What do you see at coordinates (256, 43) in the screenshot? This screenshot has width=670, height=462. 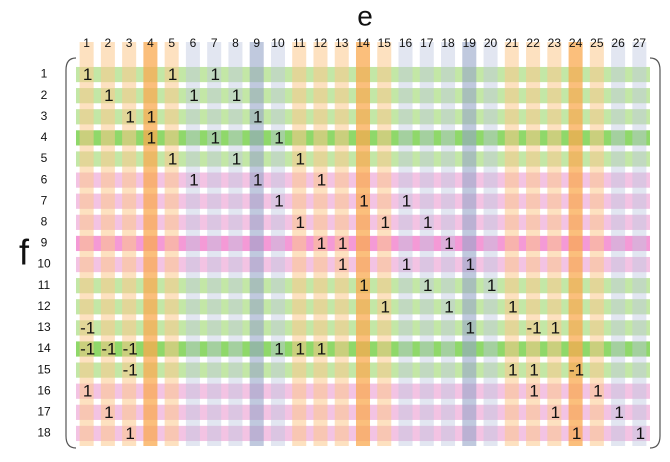 I see `column-label: 9` at bounding box center [256, 43].